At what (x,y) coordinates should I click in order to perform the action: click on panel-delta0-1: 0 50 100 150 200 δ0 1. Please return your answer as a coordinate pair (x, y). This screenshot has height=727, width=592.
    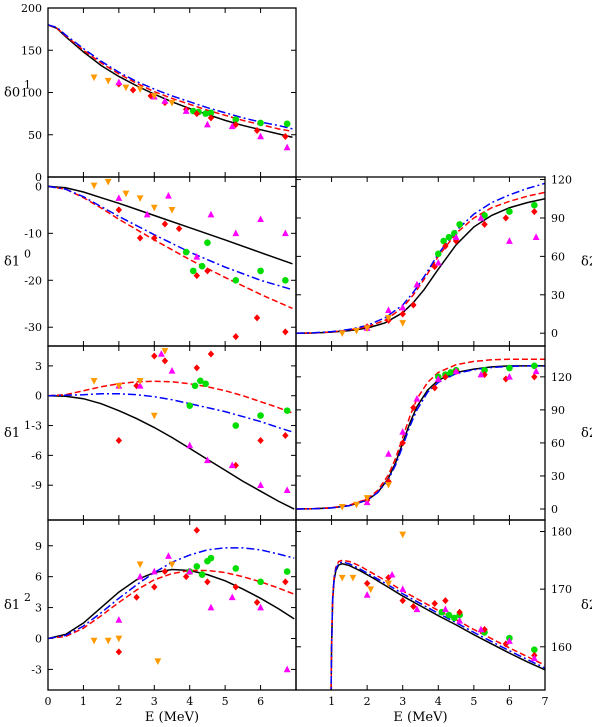
    Looking at the image, I should click on (150, 93).